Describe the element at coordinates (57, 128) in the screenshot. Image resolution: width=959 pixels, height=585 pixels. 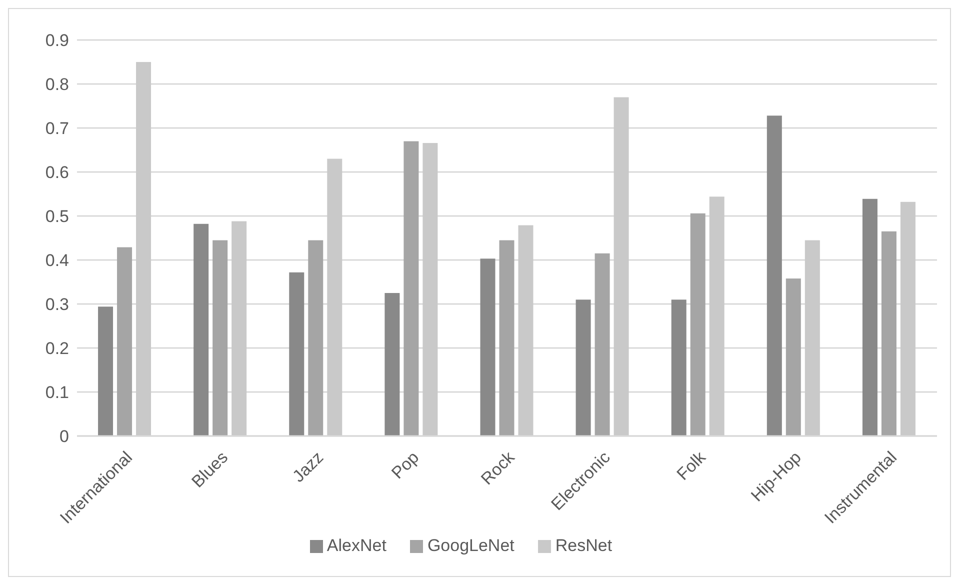
I see `y-tick-label: 0.7` at that location.